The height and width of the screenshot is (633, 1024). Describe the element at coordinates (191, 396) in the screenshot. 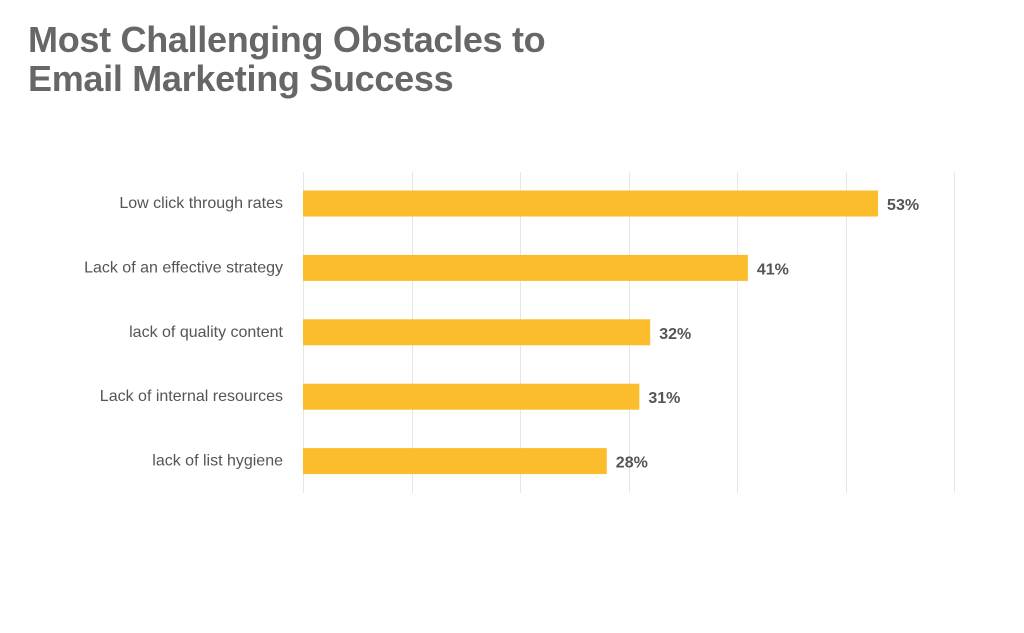

I see `category-label: Lack of internal resources` at that location.